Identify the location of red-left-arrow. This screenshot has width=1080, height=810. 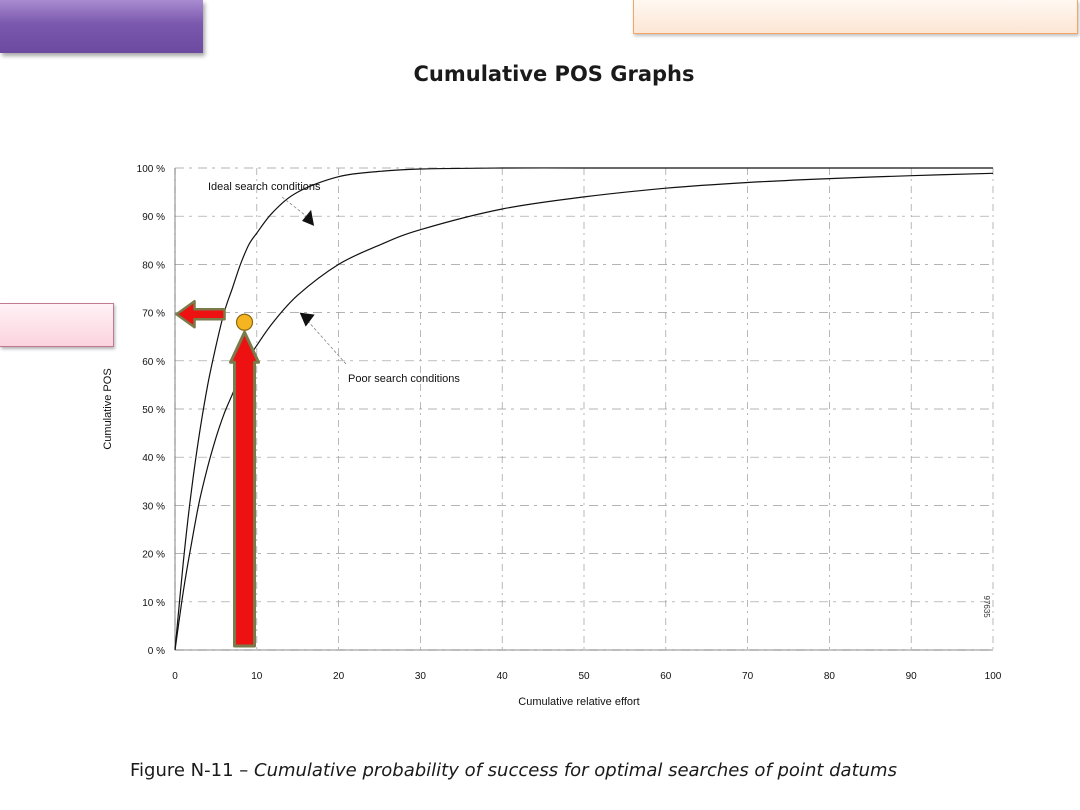
(200, 314).